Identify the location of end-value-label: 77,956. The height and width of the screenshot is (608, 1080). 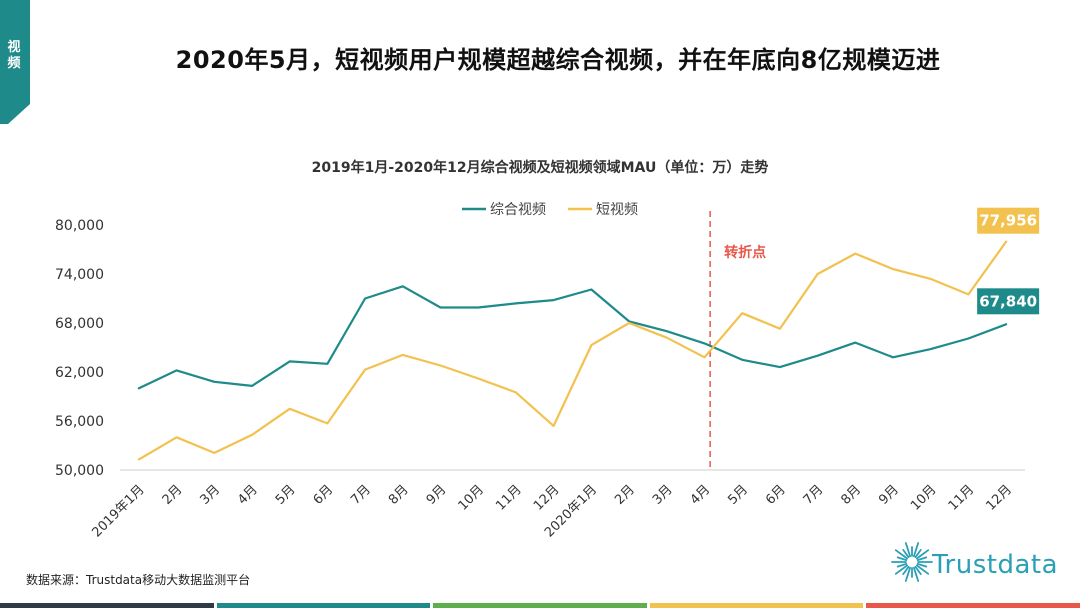
(1008, 221).